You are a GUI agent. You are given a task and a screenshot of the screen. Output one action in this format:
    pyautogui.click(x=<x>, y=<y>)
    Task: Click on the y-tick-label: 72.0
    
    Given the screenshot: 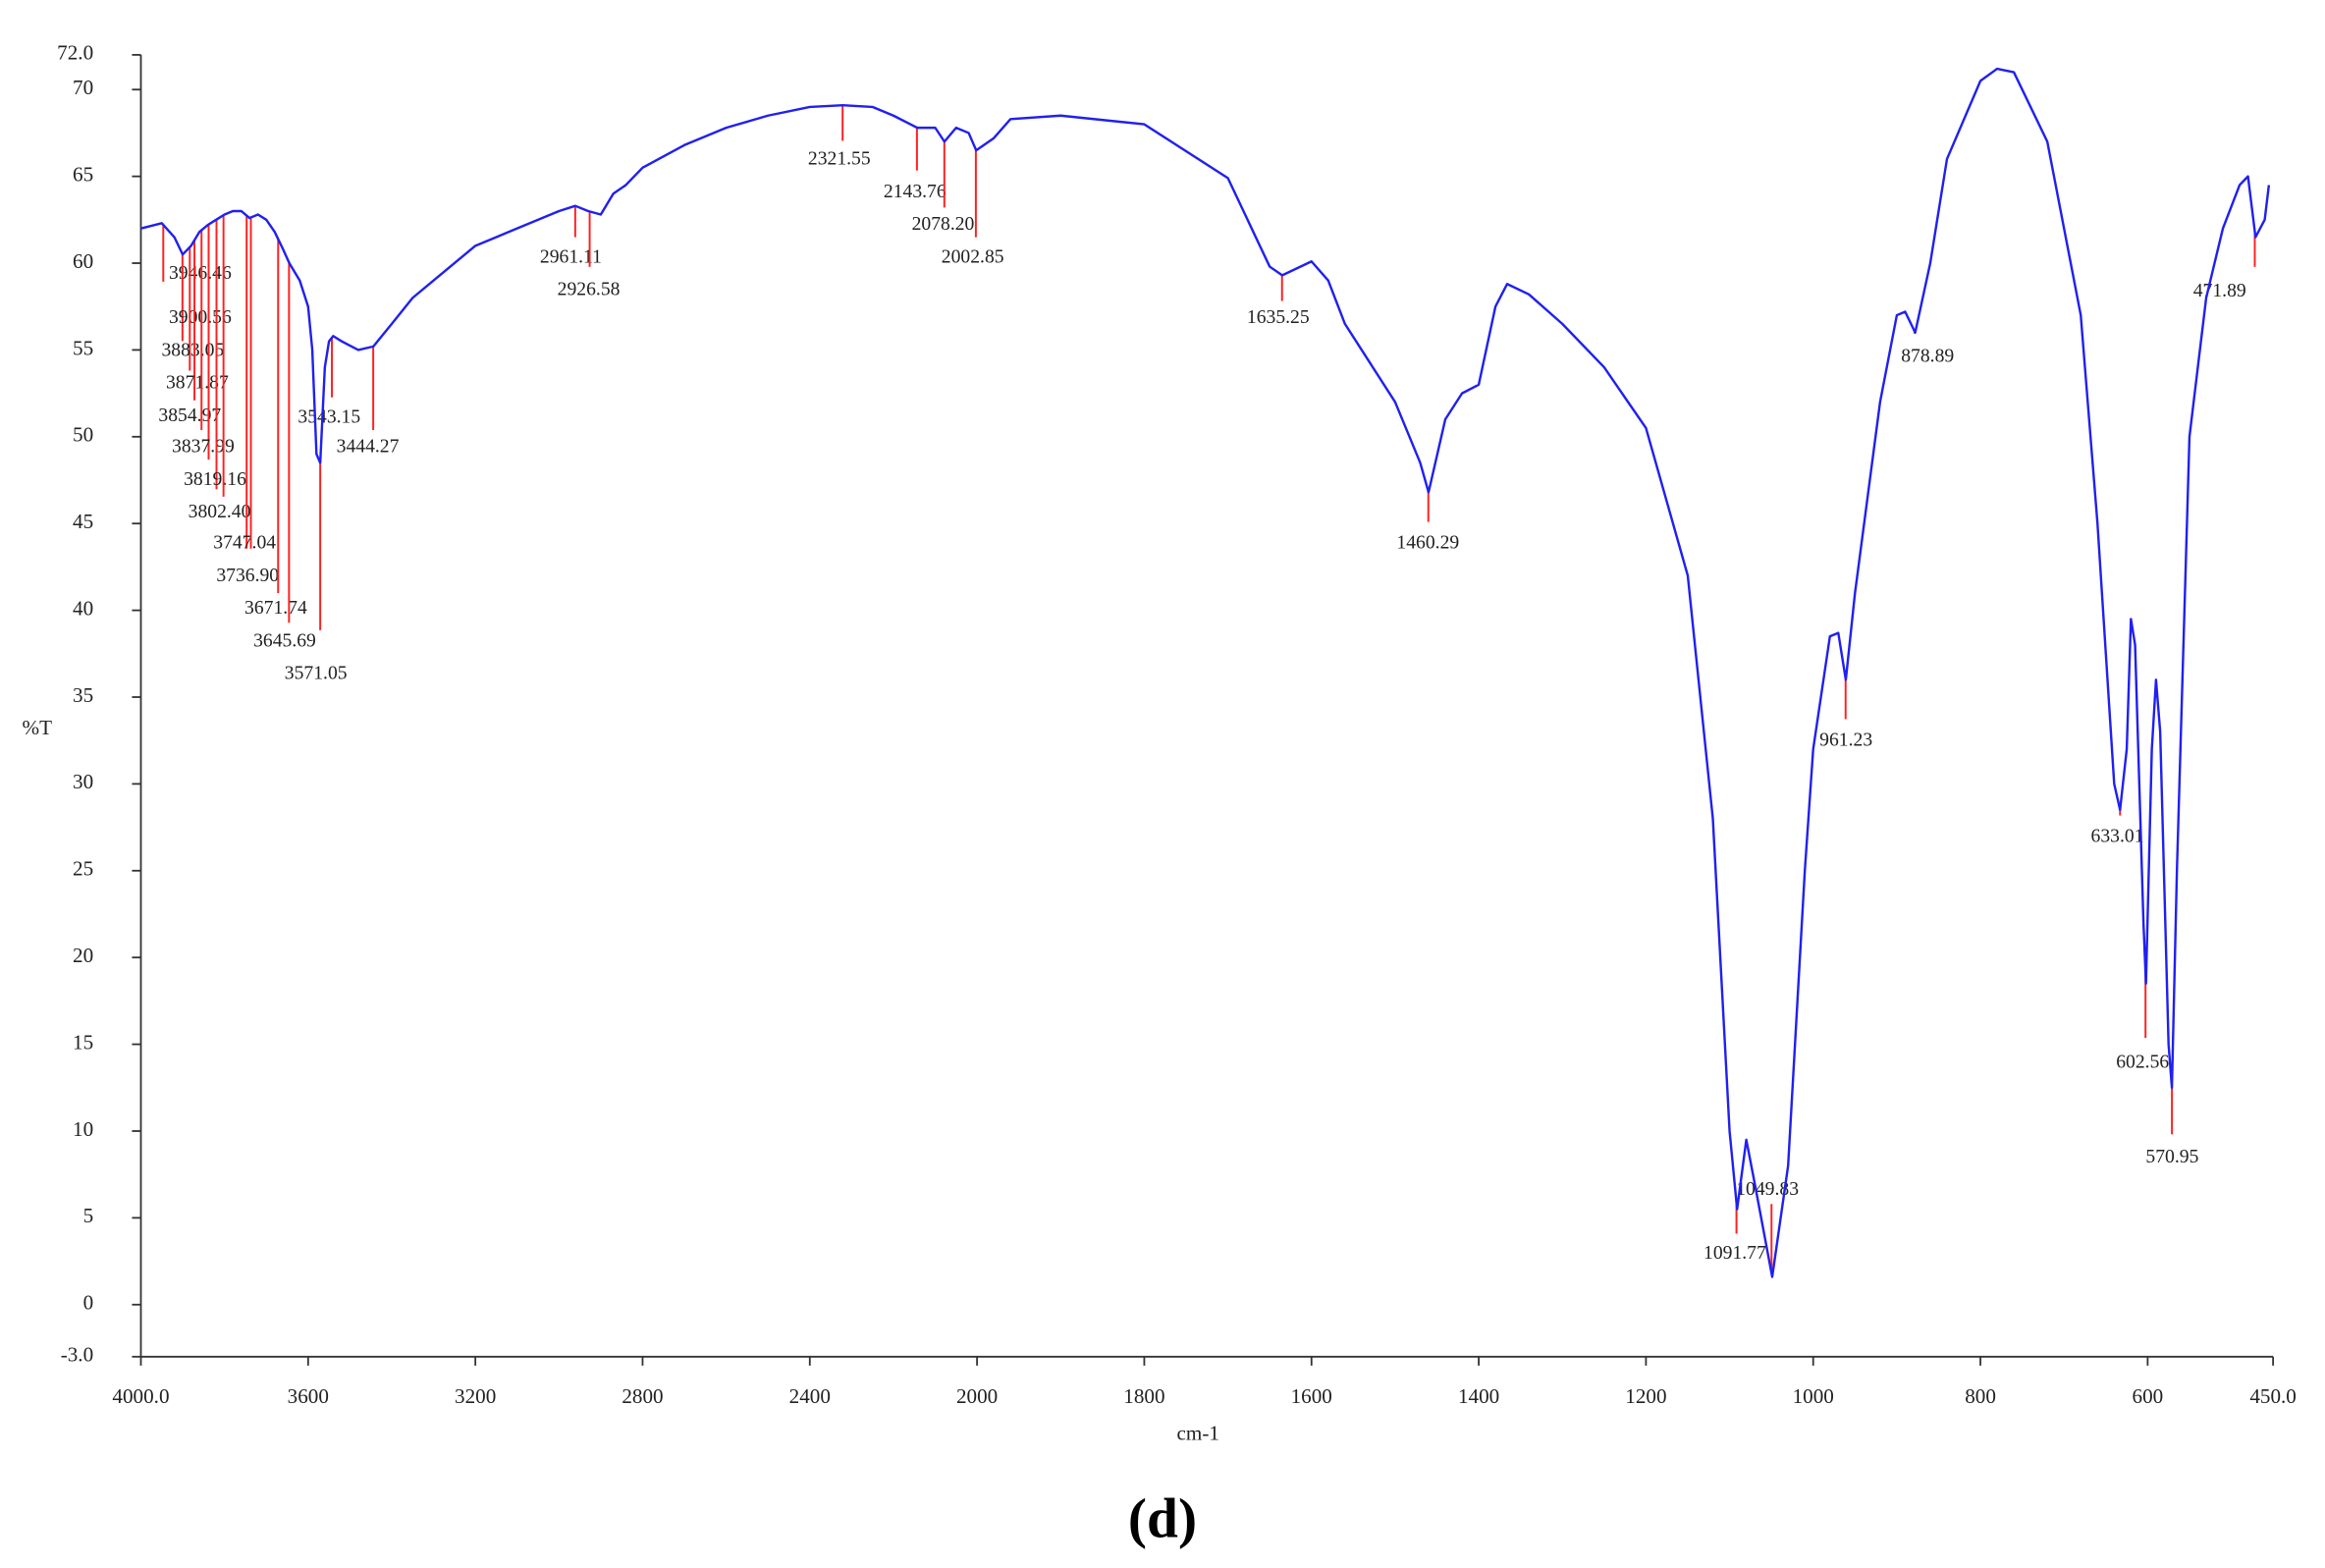 What is the action you would take?
    pyautogui.click(x=75, y=53)
    